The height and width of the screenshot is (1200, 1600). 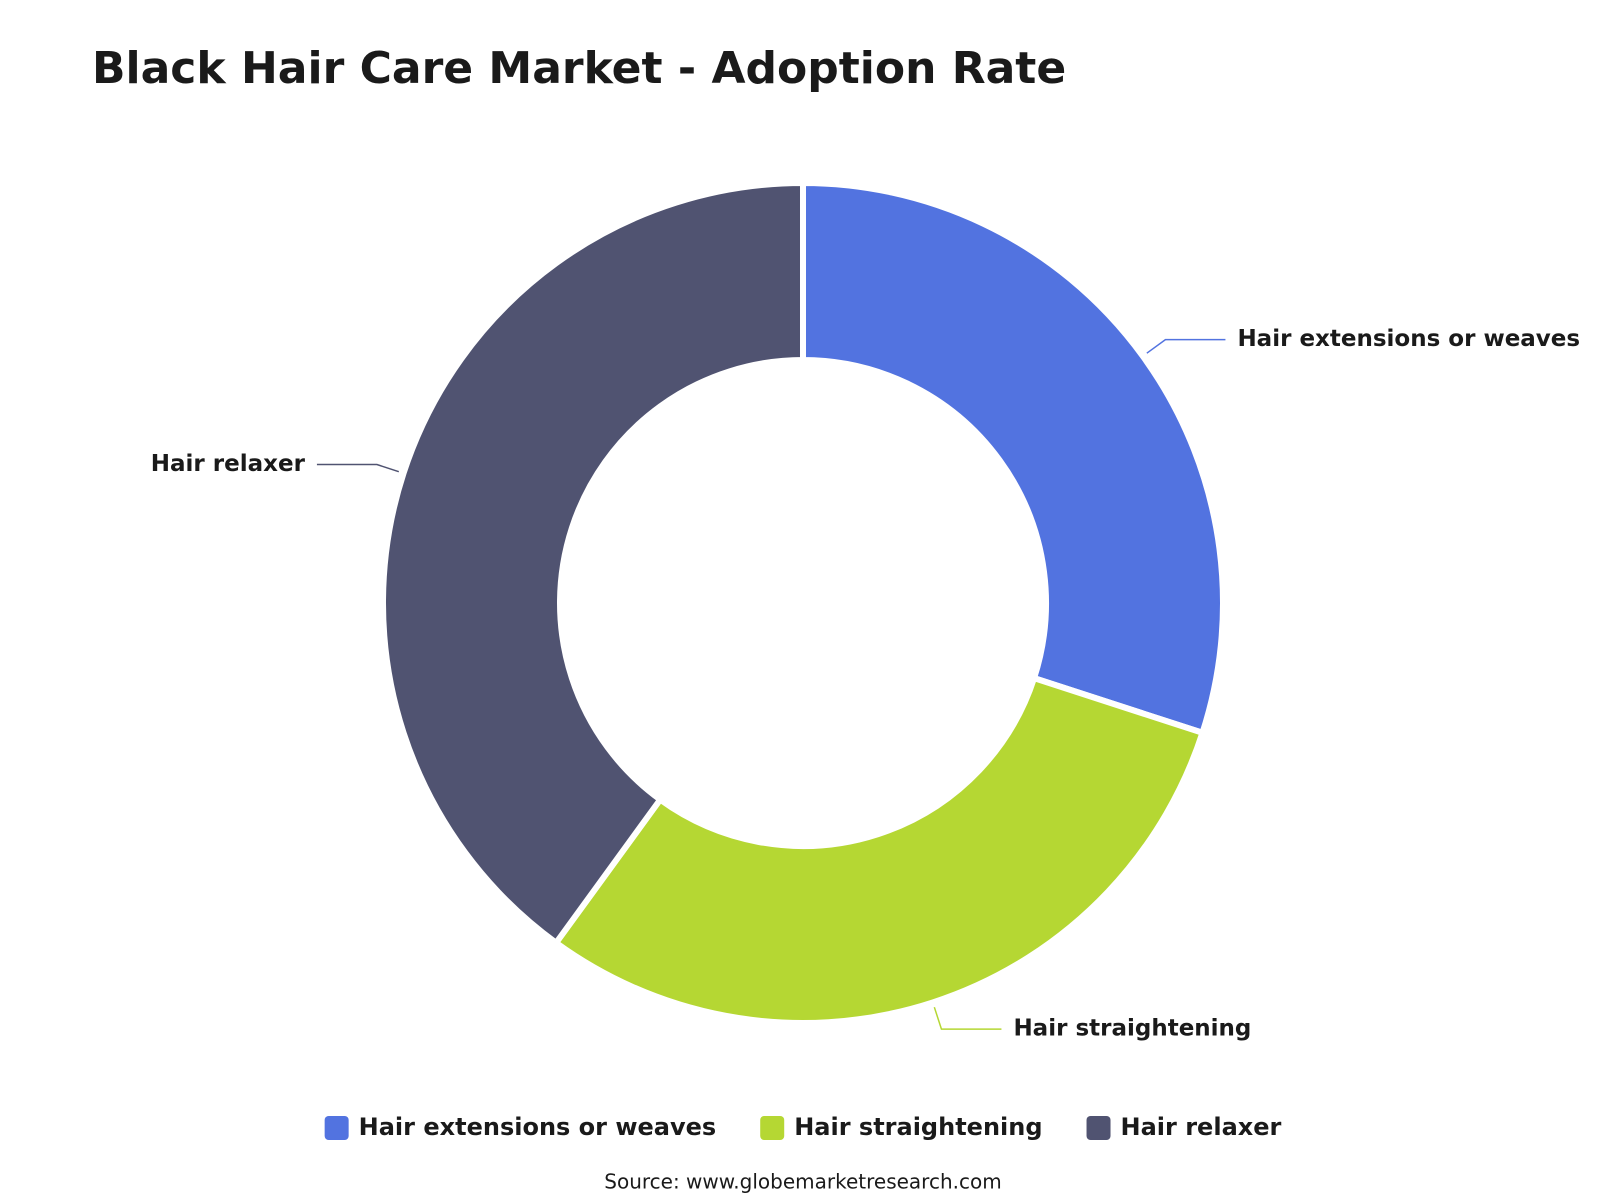 I want to click on legend-label: Hair straightening, so click(x=918, y=1127).